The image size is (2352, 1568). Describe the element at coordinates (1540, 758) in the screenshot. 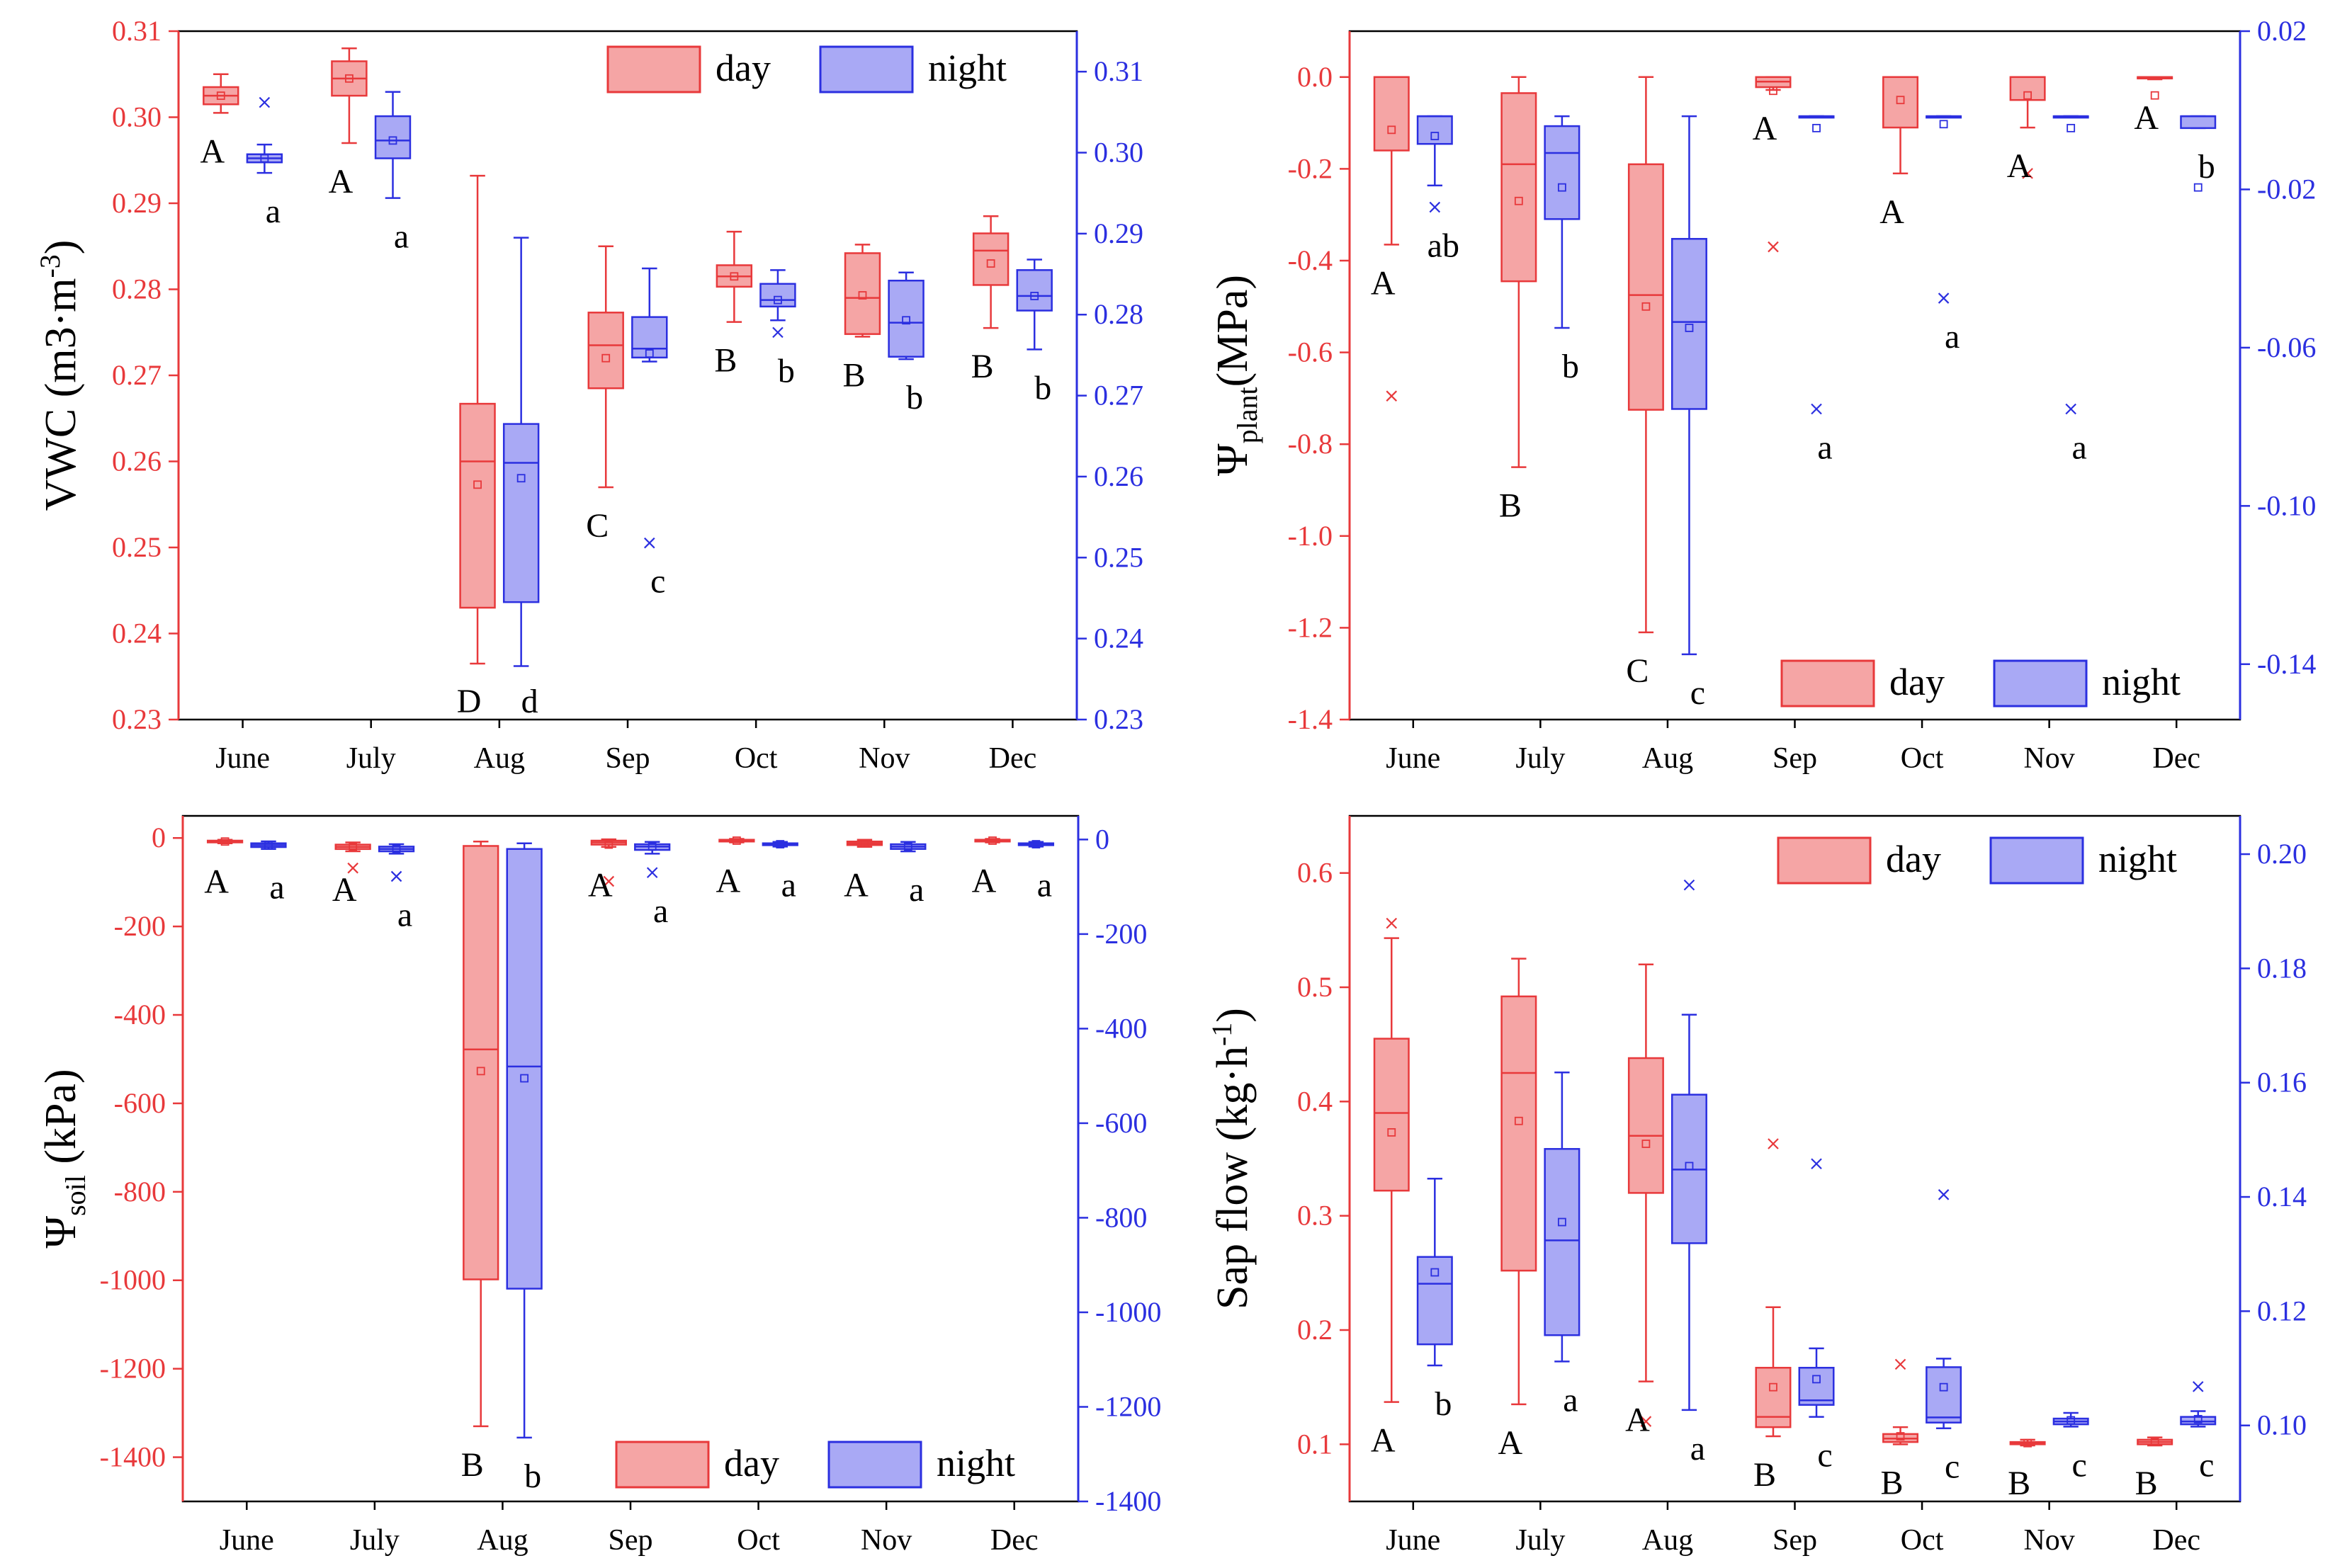

I see `x-tick-label: July` at that location.